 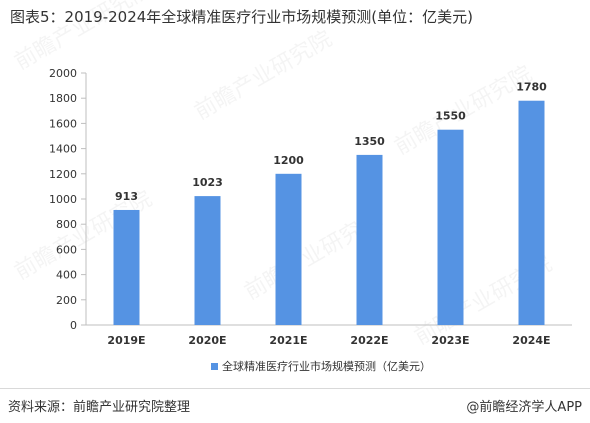 I want to click on y-tick-label: 400, so click(x=66, y=275).